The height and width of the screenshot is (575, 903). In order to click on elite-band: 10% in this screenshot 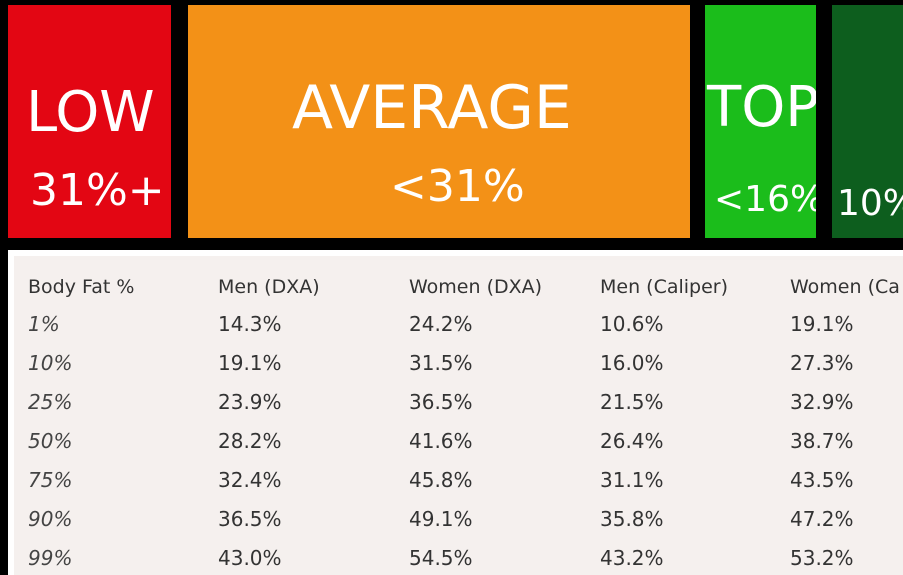, I will do `click(867, 121)`.